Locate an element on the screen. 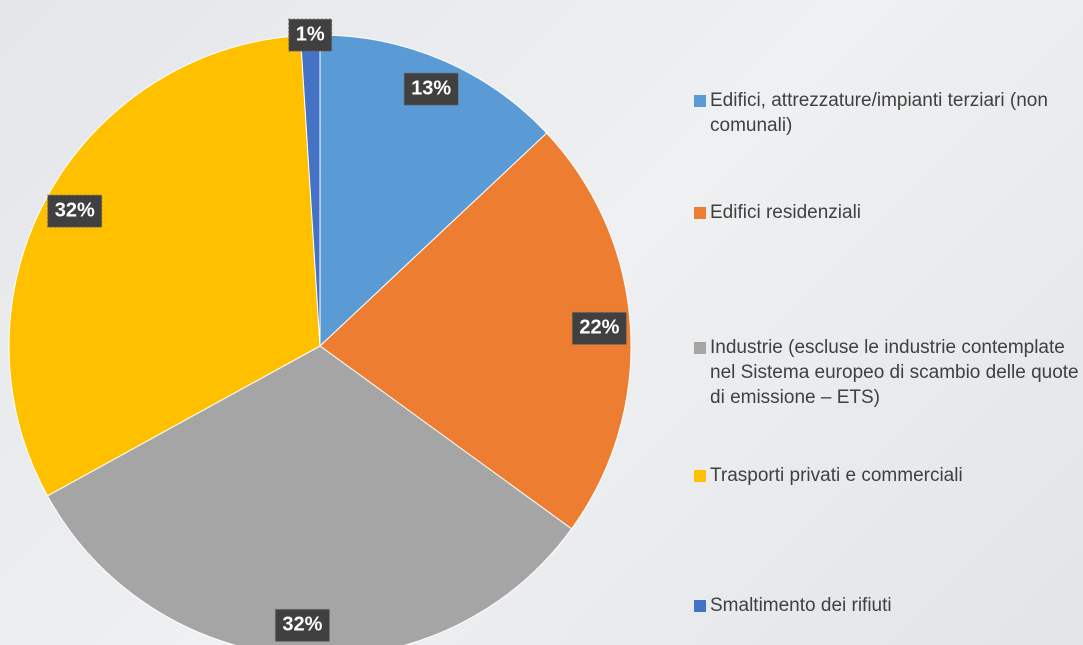 This screenshot has height=645, width=1083. data-label: 13% is located at coordinates (431, 89).